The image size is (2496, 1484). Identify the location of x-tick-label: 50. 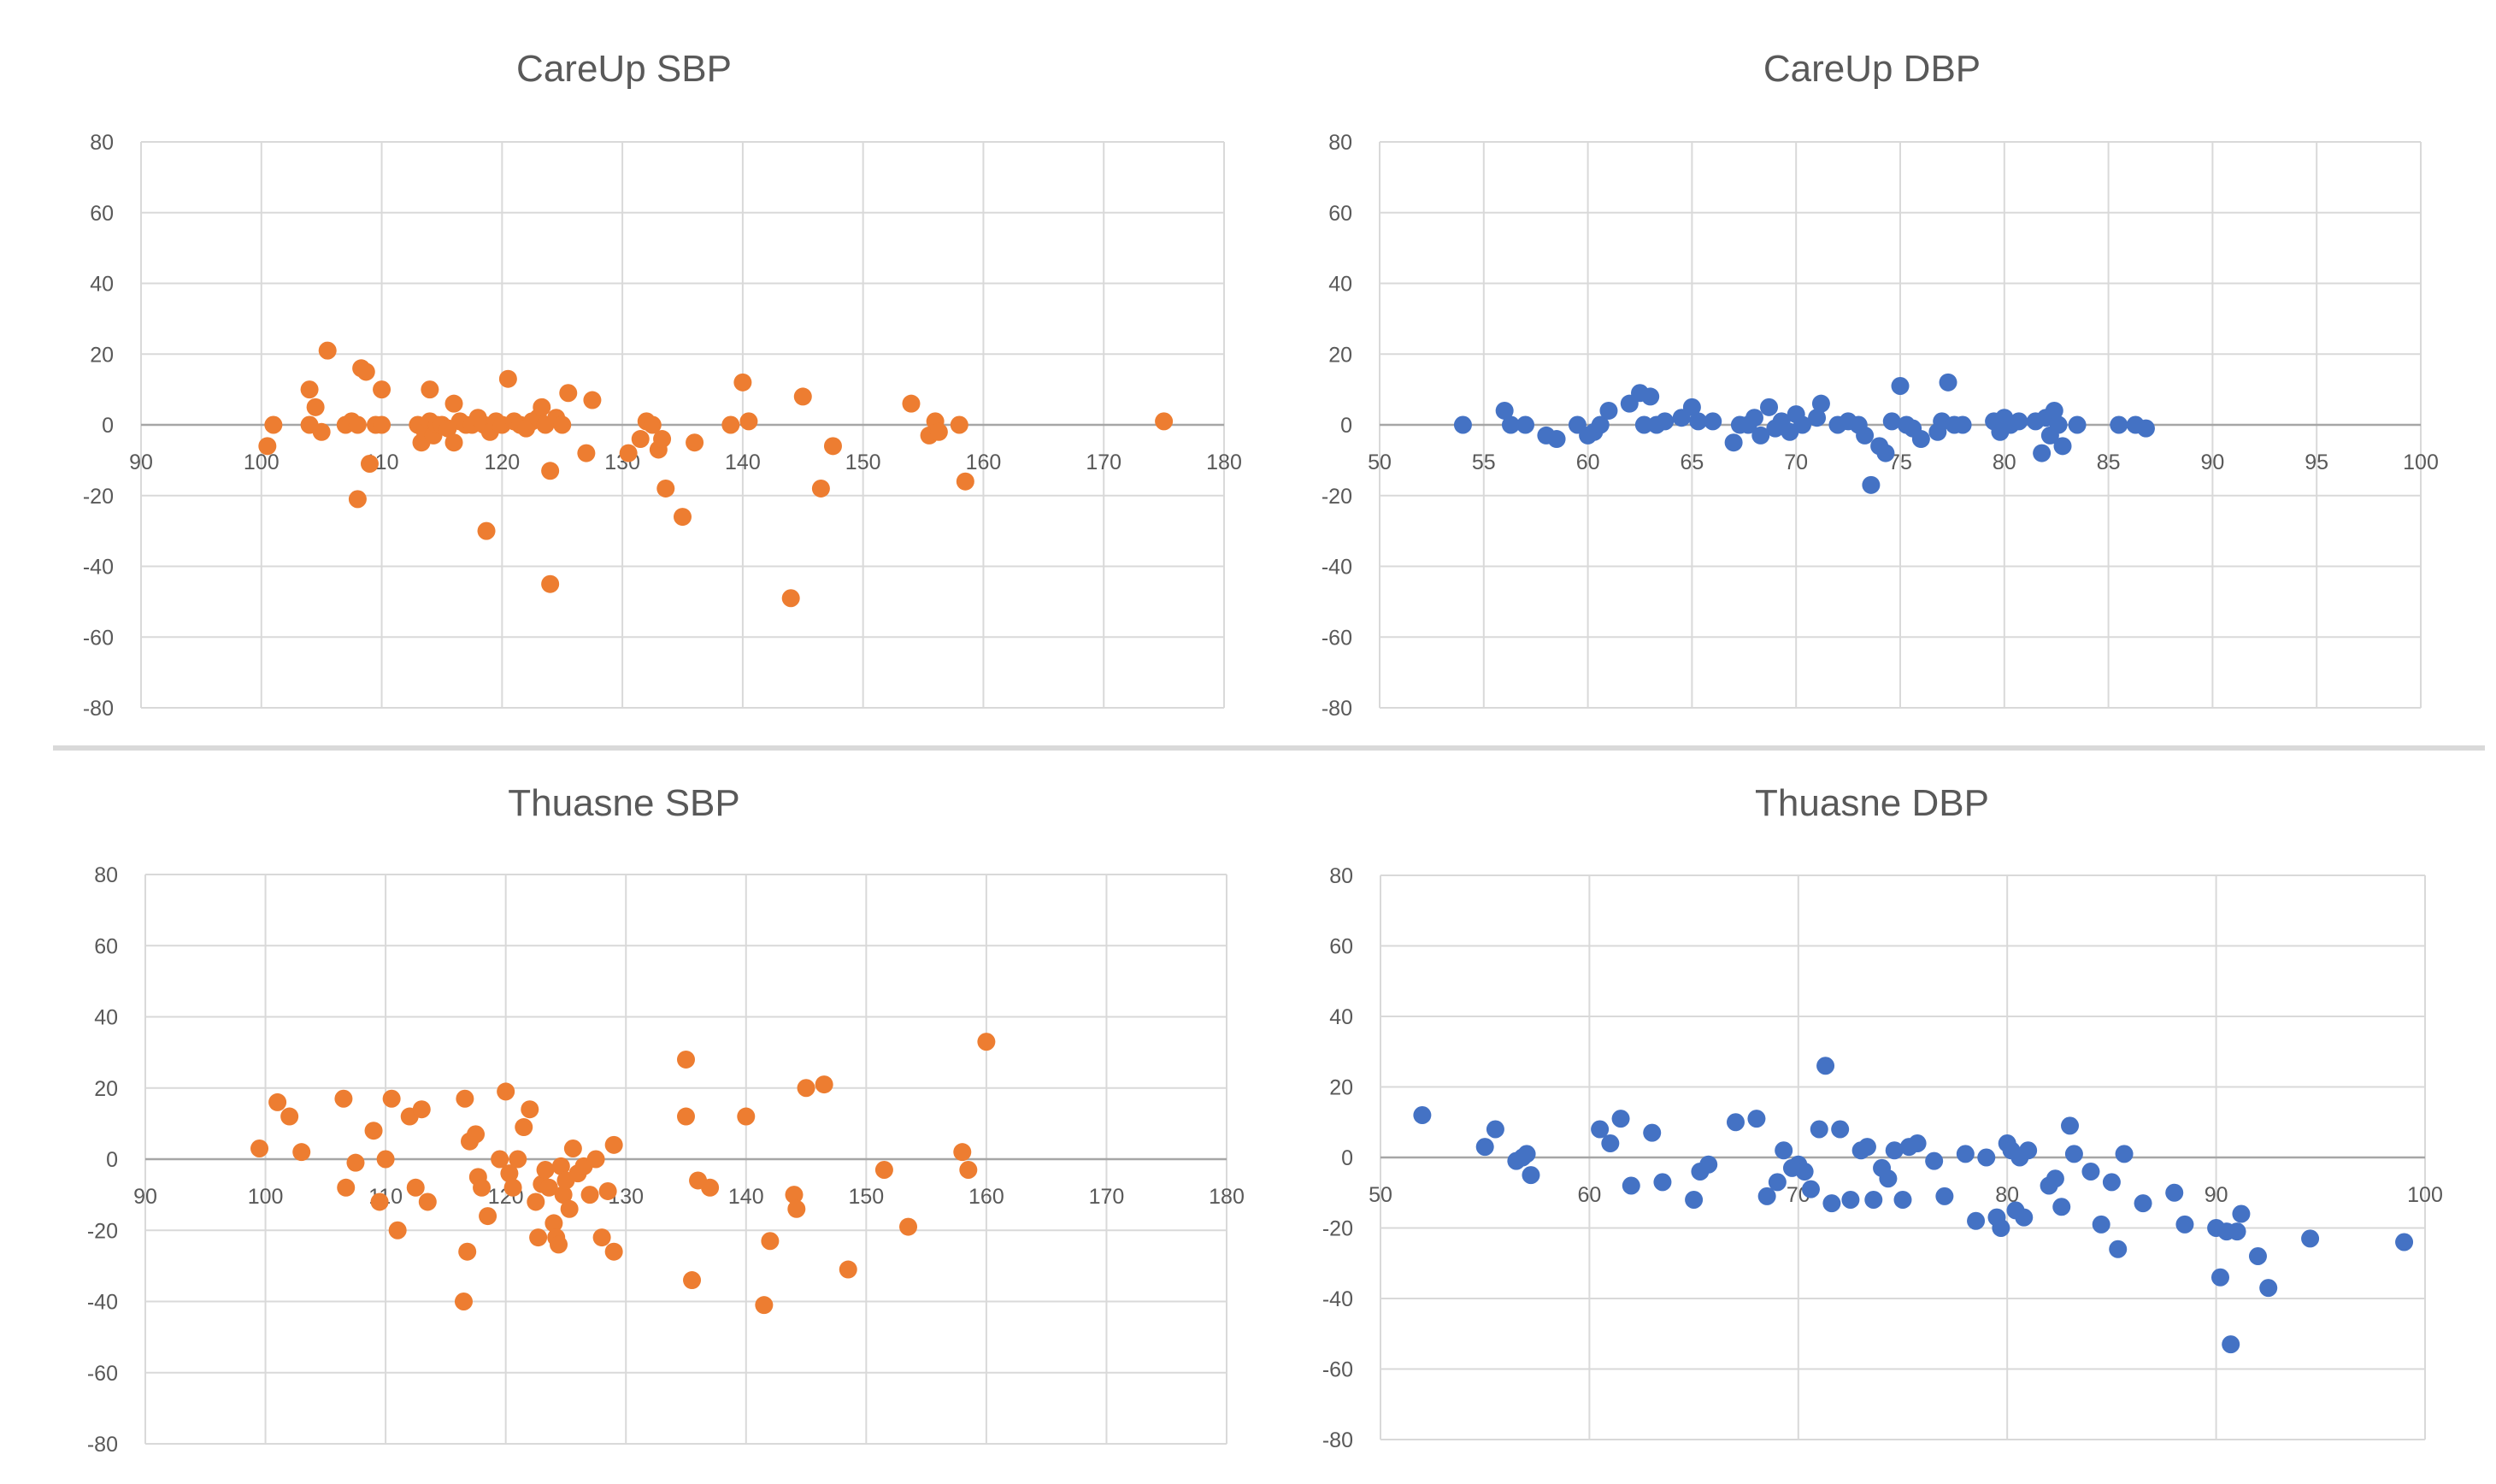
(1381, 1195).